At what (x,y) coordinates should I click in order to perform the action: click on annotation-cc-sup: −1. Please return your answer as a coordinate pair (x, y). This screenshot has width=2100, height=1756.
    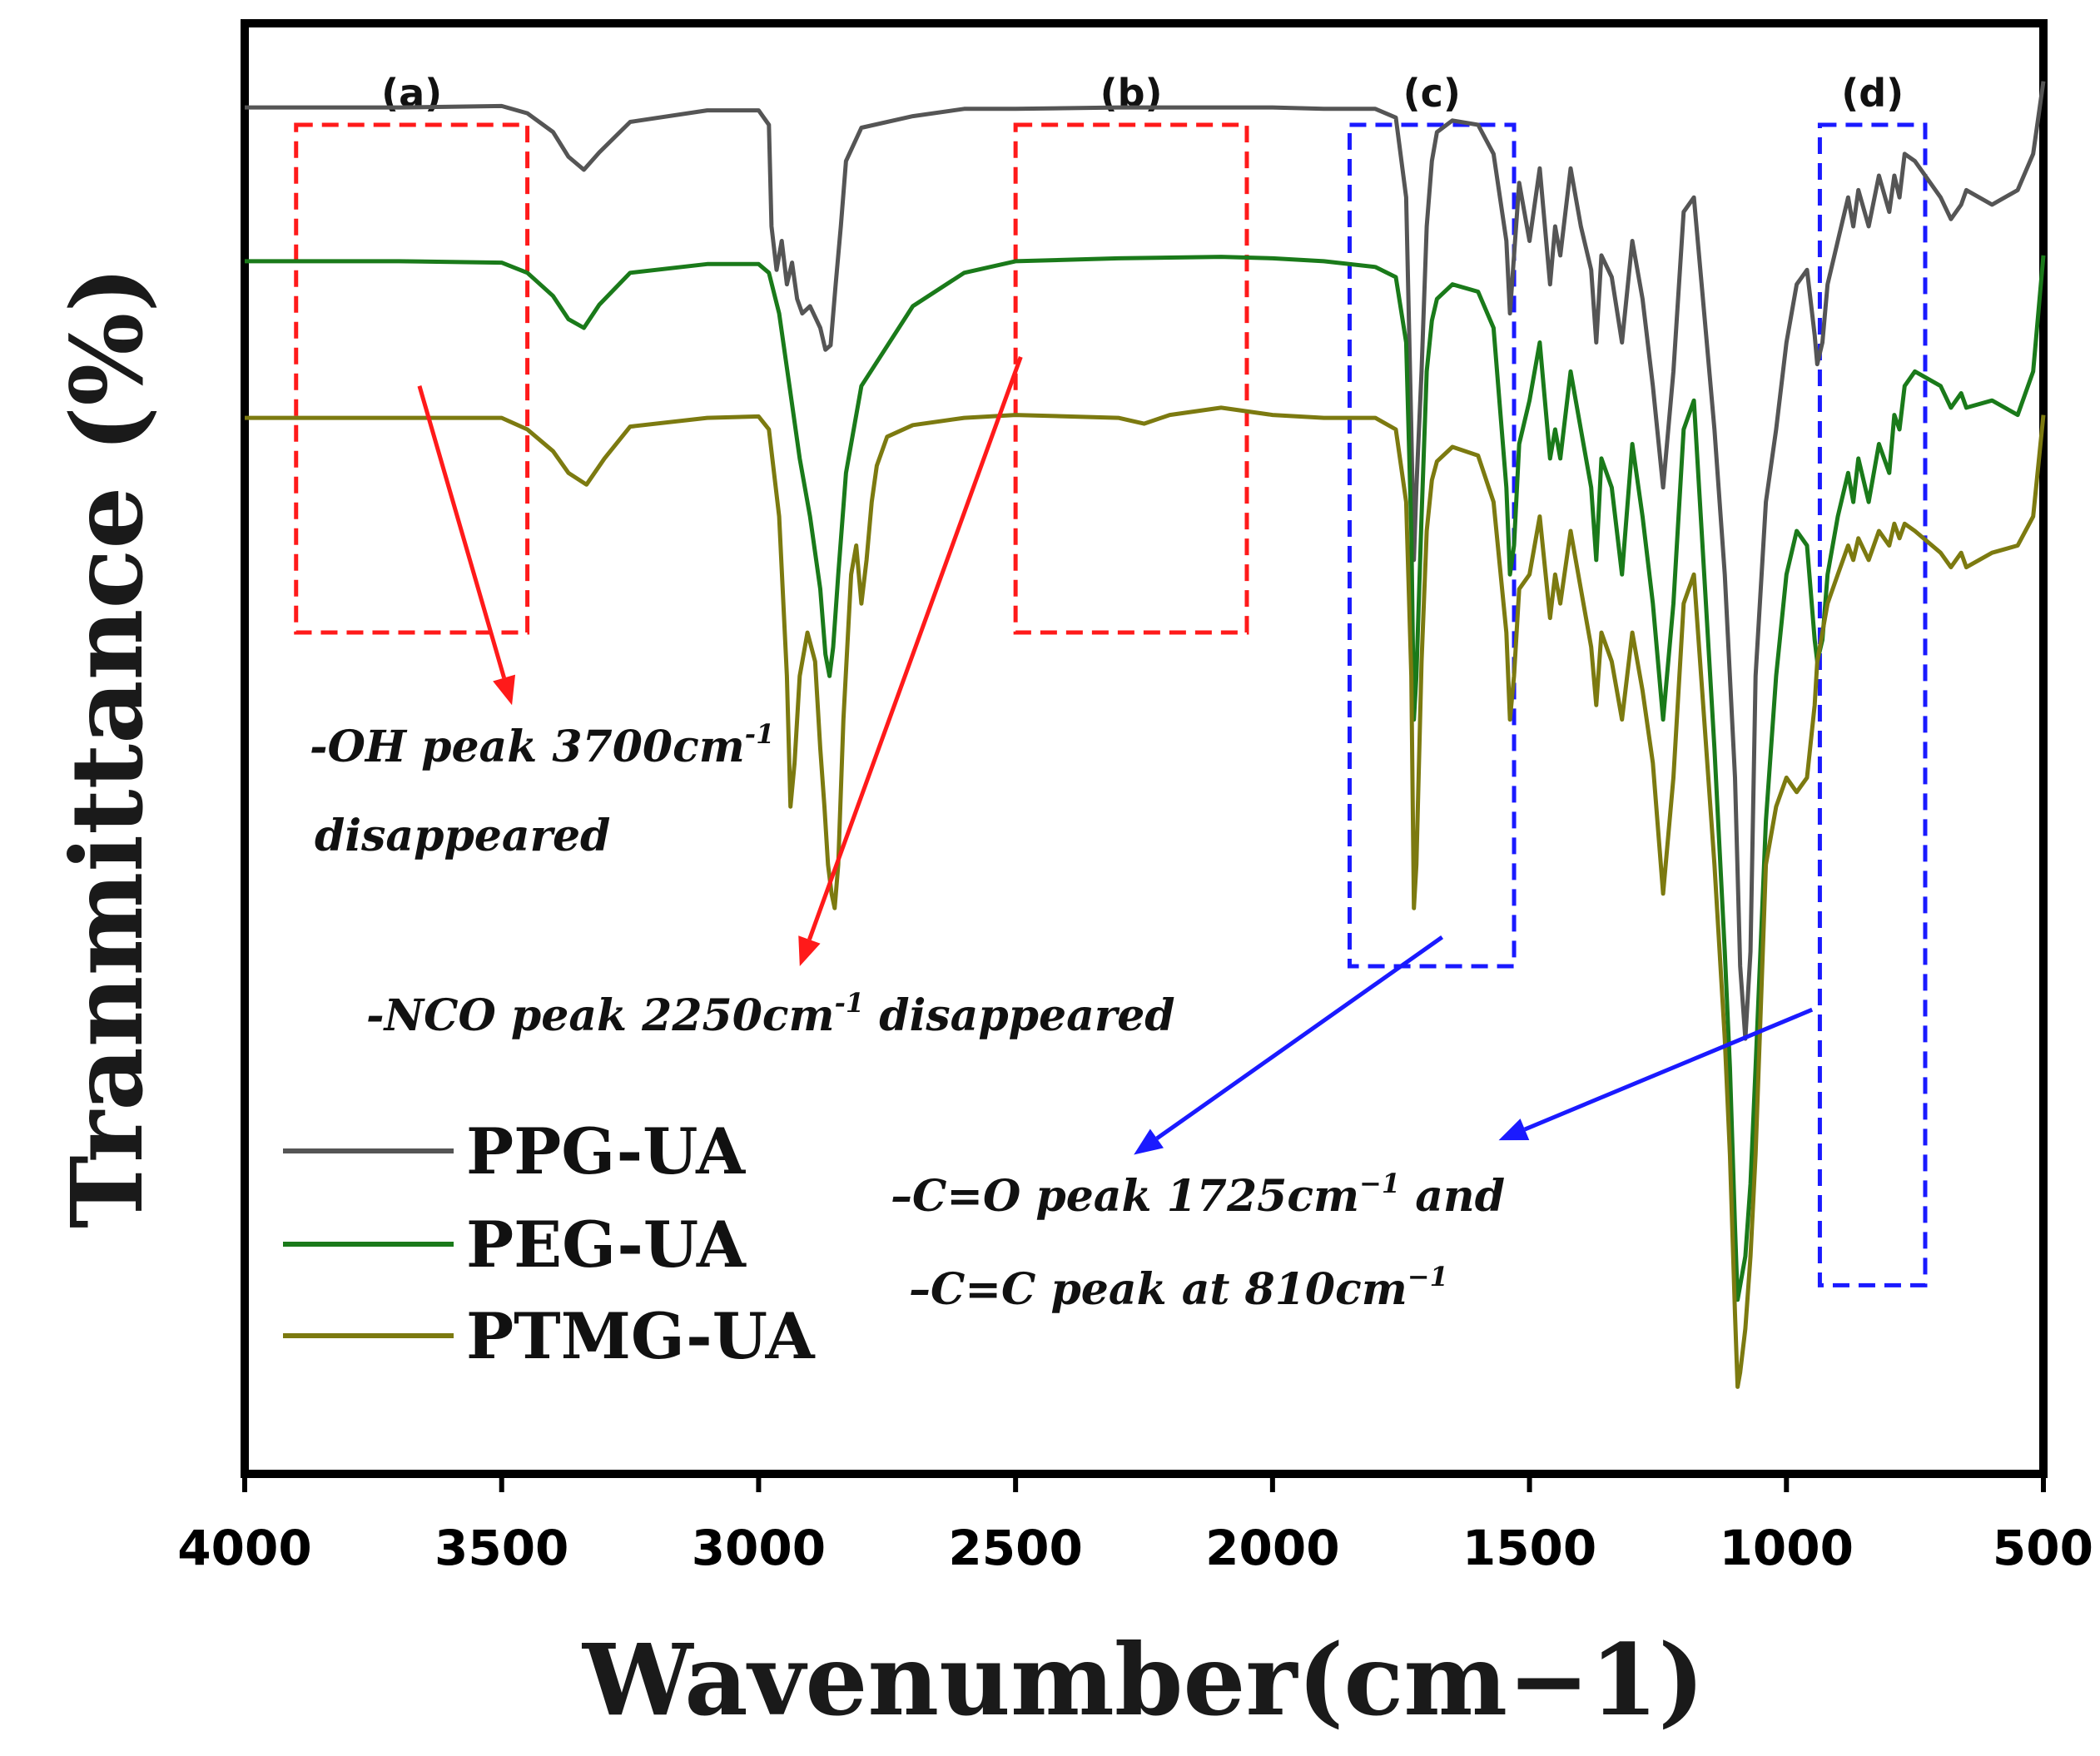
    Looking at the image, I should click on (1428, 1276).